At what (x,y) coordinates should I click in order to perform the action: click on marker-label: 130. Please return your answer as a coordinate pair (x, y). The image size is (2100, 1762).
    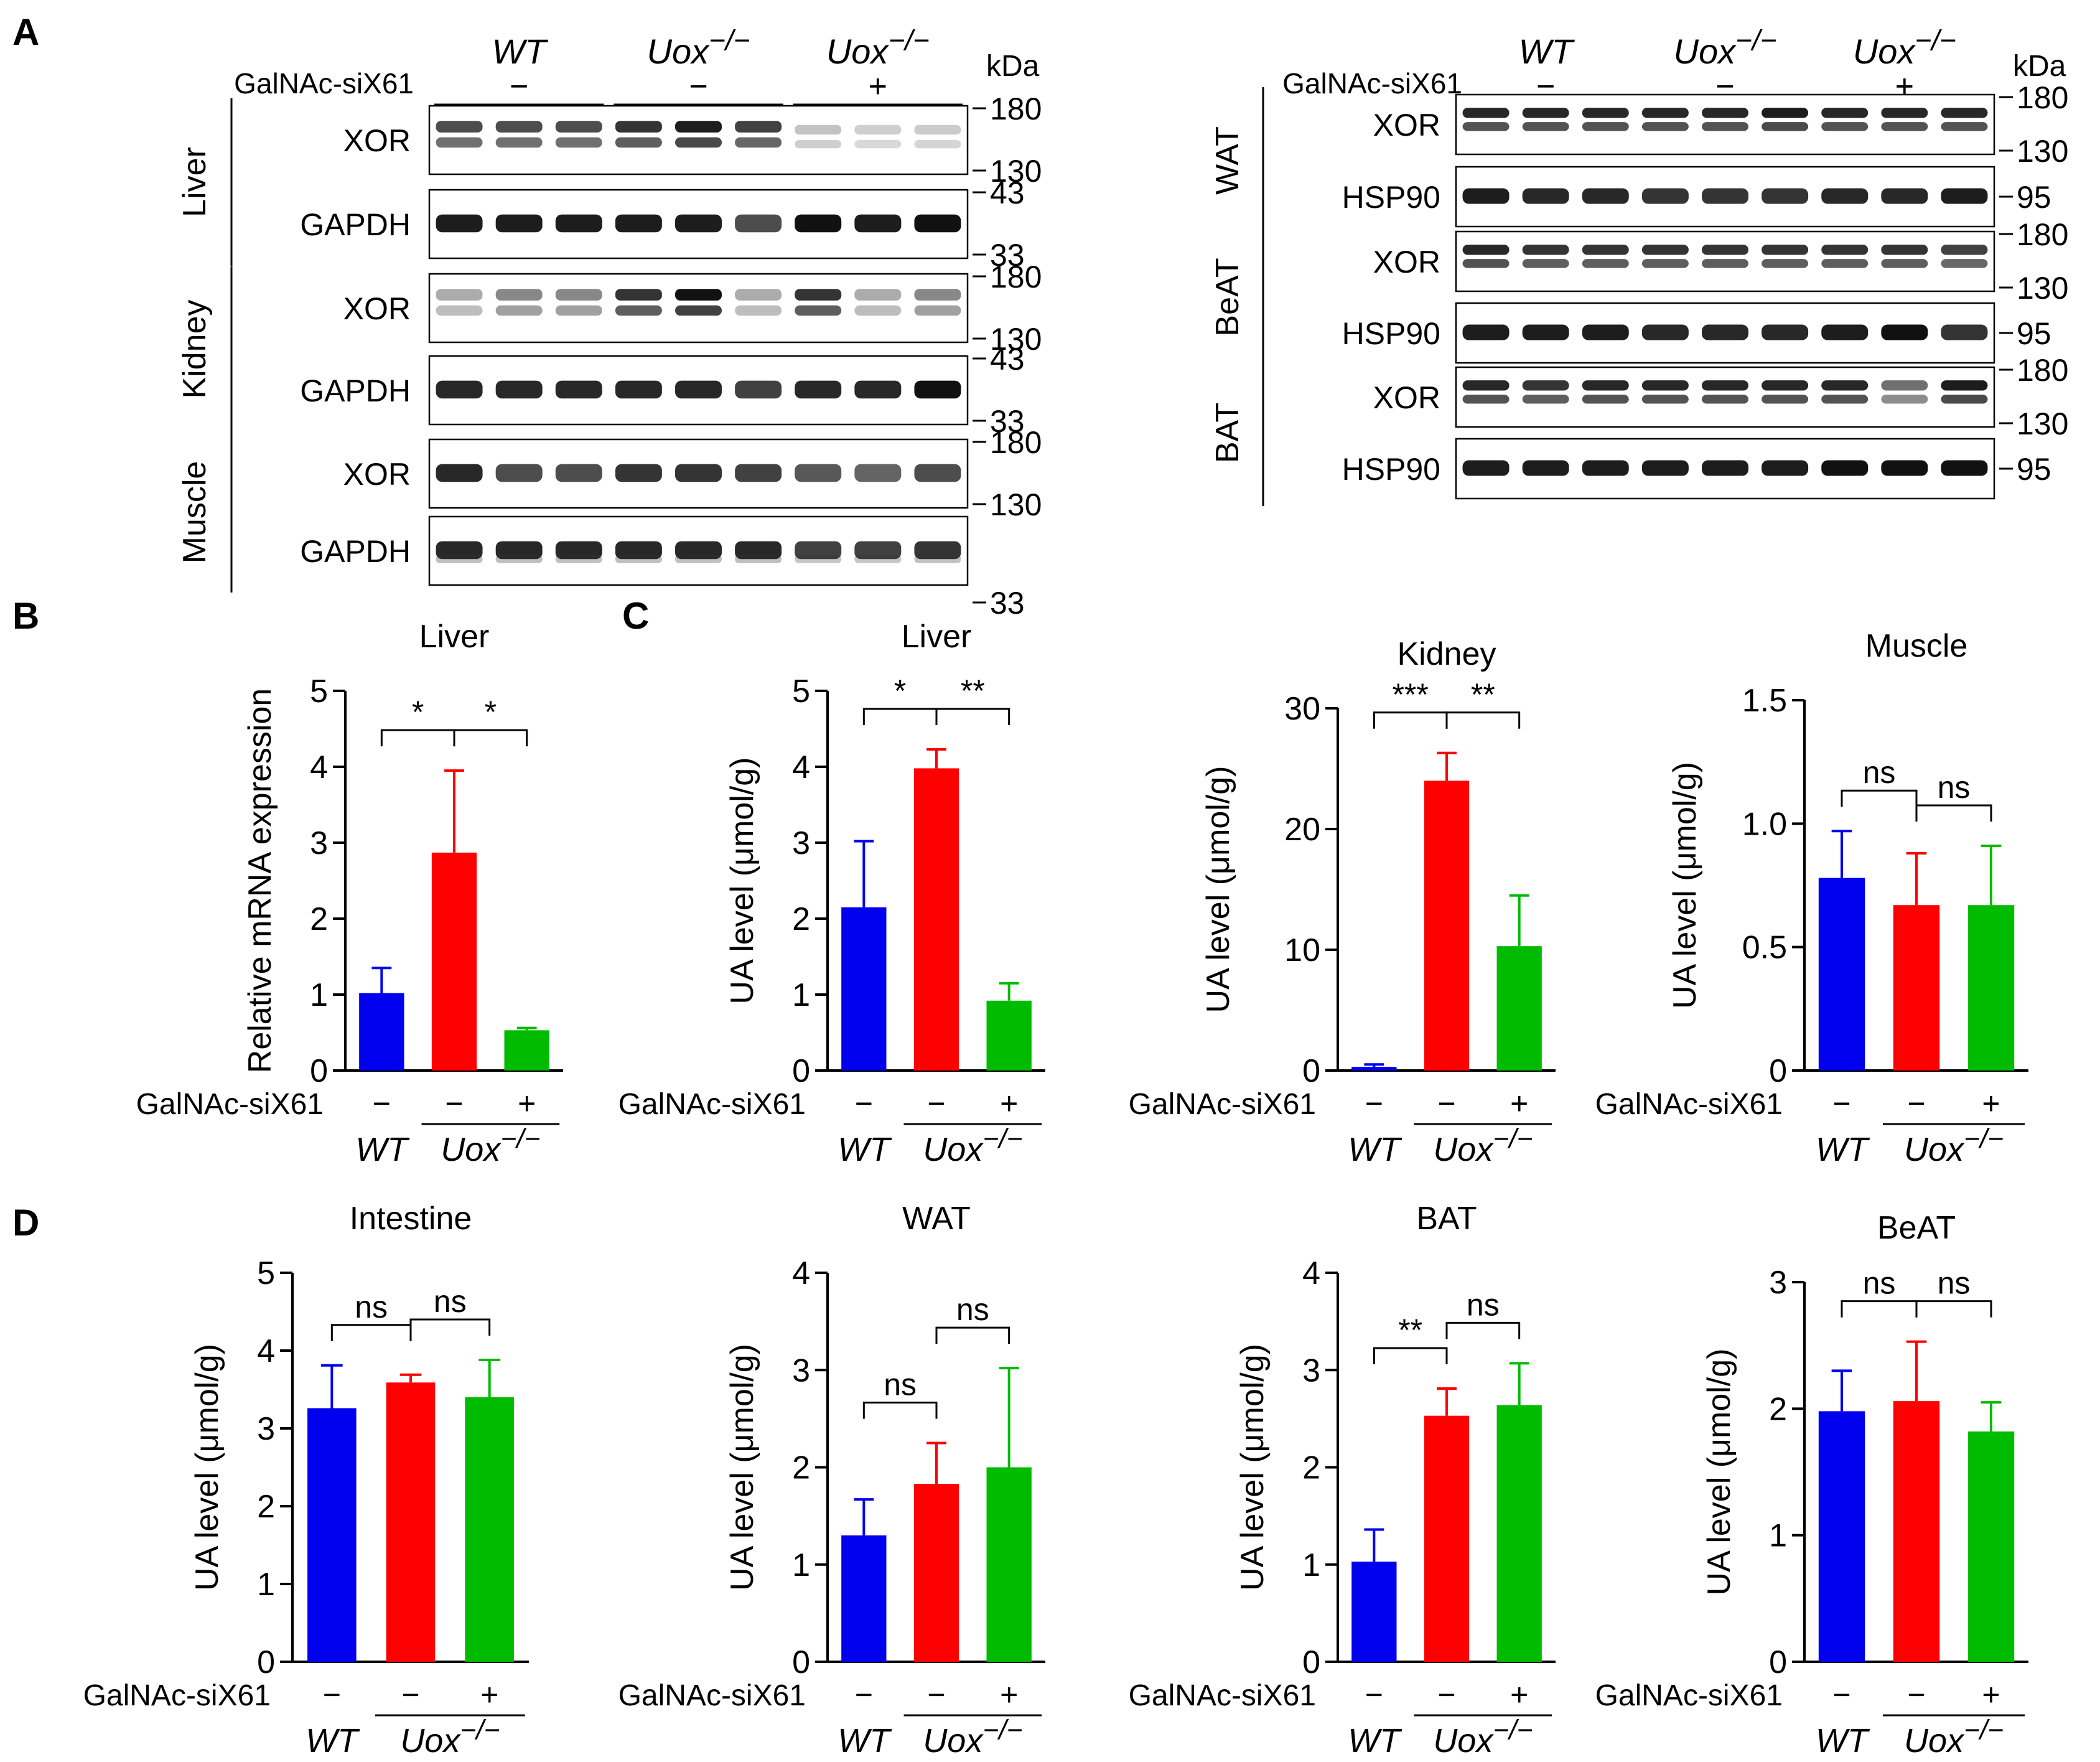
    Looking at the image, I should click on (1016, 339).